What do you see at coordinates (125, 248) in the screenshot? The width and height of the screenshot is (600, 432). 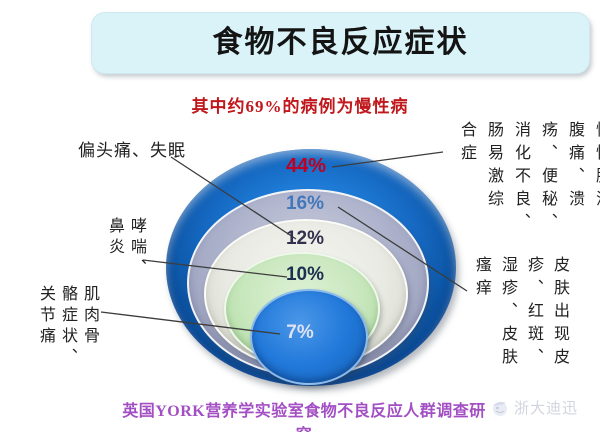 I see `label-asthma-rhinitis: 鼻炎 哮喘、` at bounding box center [125, 248].